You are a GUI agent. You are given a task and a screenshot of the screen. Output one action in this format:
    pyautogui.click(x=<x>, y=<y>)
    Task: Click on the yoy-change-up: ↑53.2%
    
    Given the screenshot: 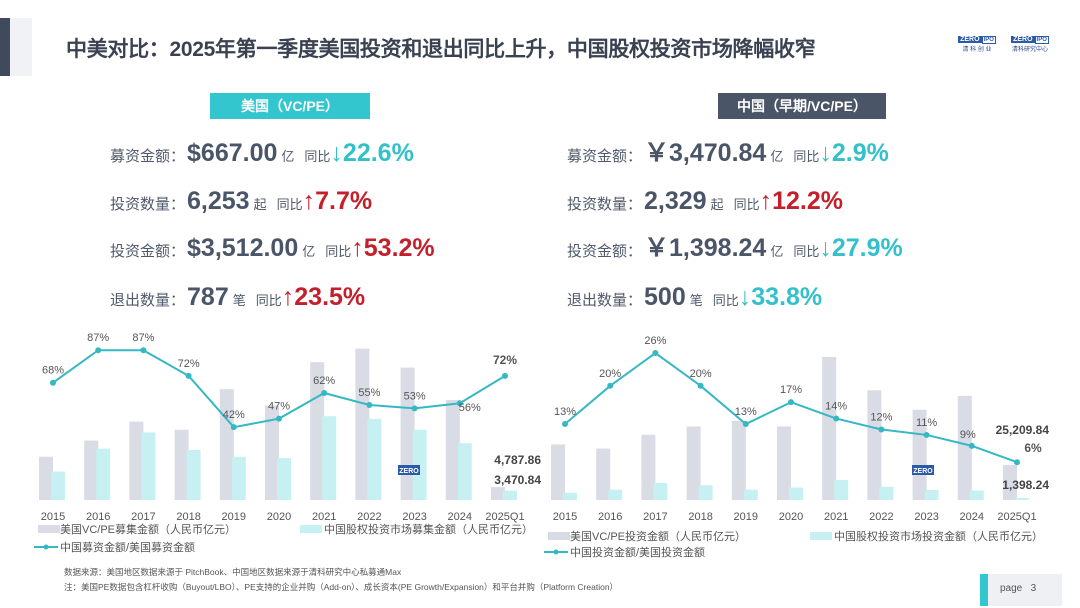 What is the action you would take?
    pyautogui.click(x=393, y=248)
    